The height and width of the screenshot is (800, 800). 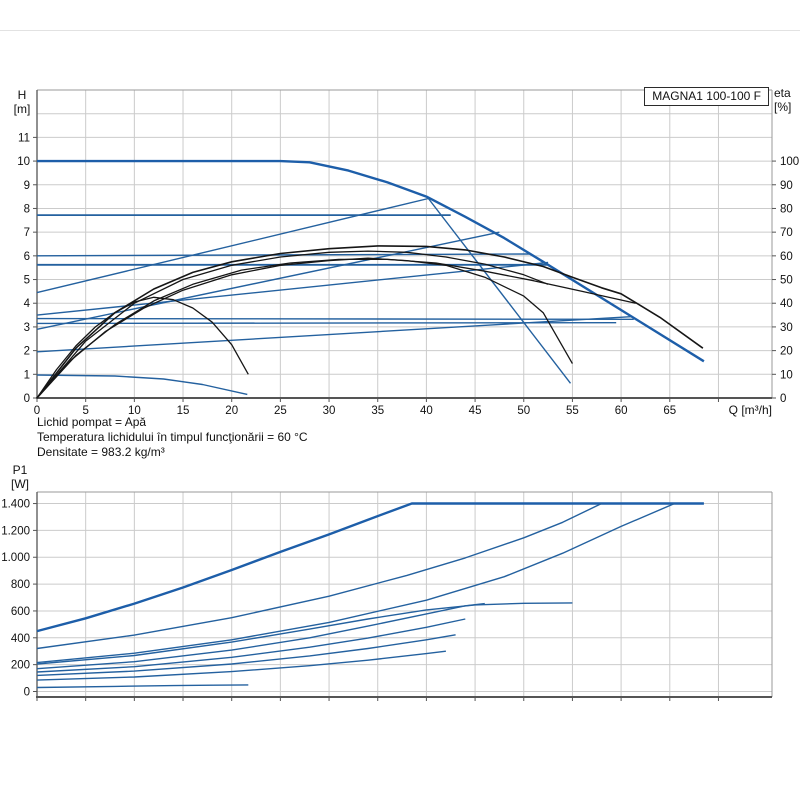 I want to click on y-tick-label: 9, so click(x=27, y=186).